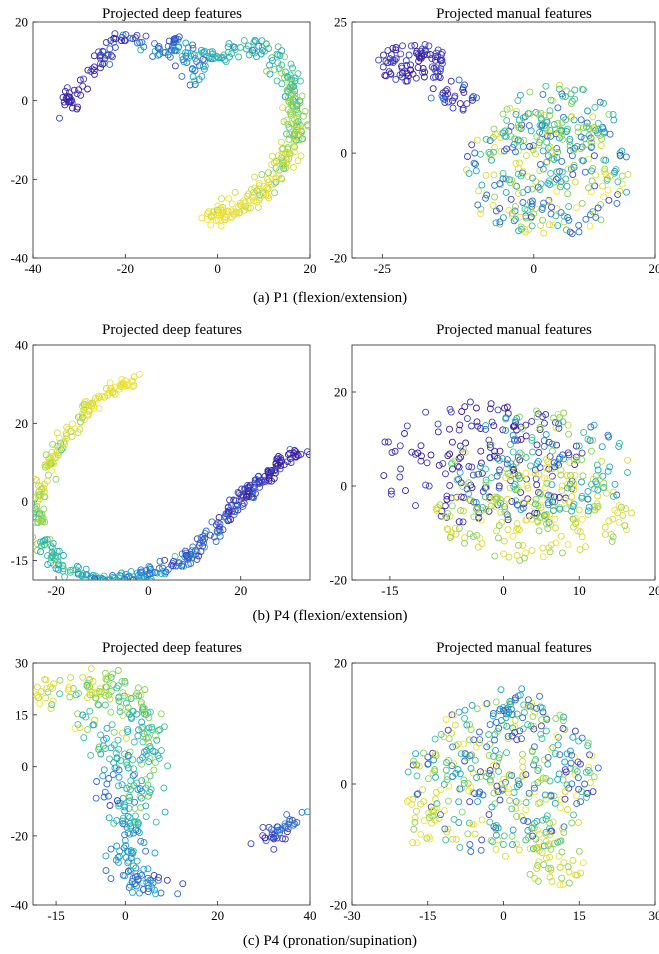 The width and height of the screenshot is (659, 954). What do you see at coordinates (25, 100) in the screenshot?
I see `y-tick-label: 0` at bounding box center [25, 100].